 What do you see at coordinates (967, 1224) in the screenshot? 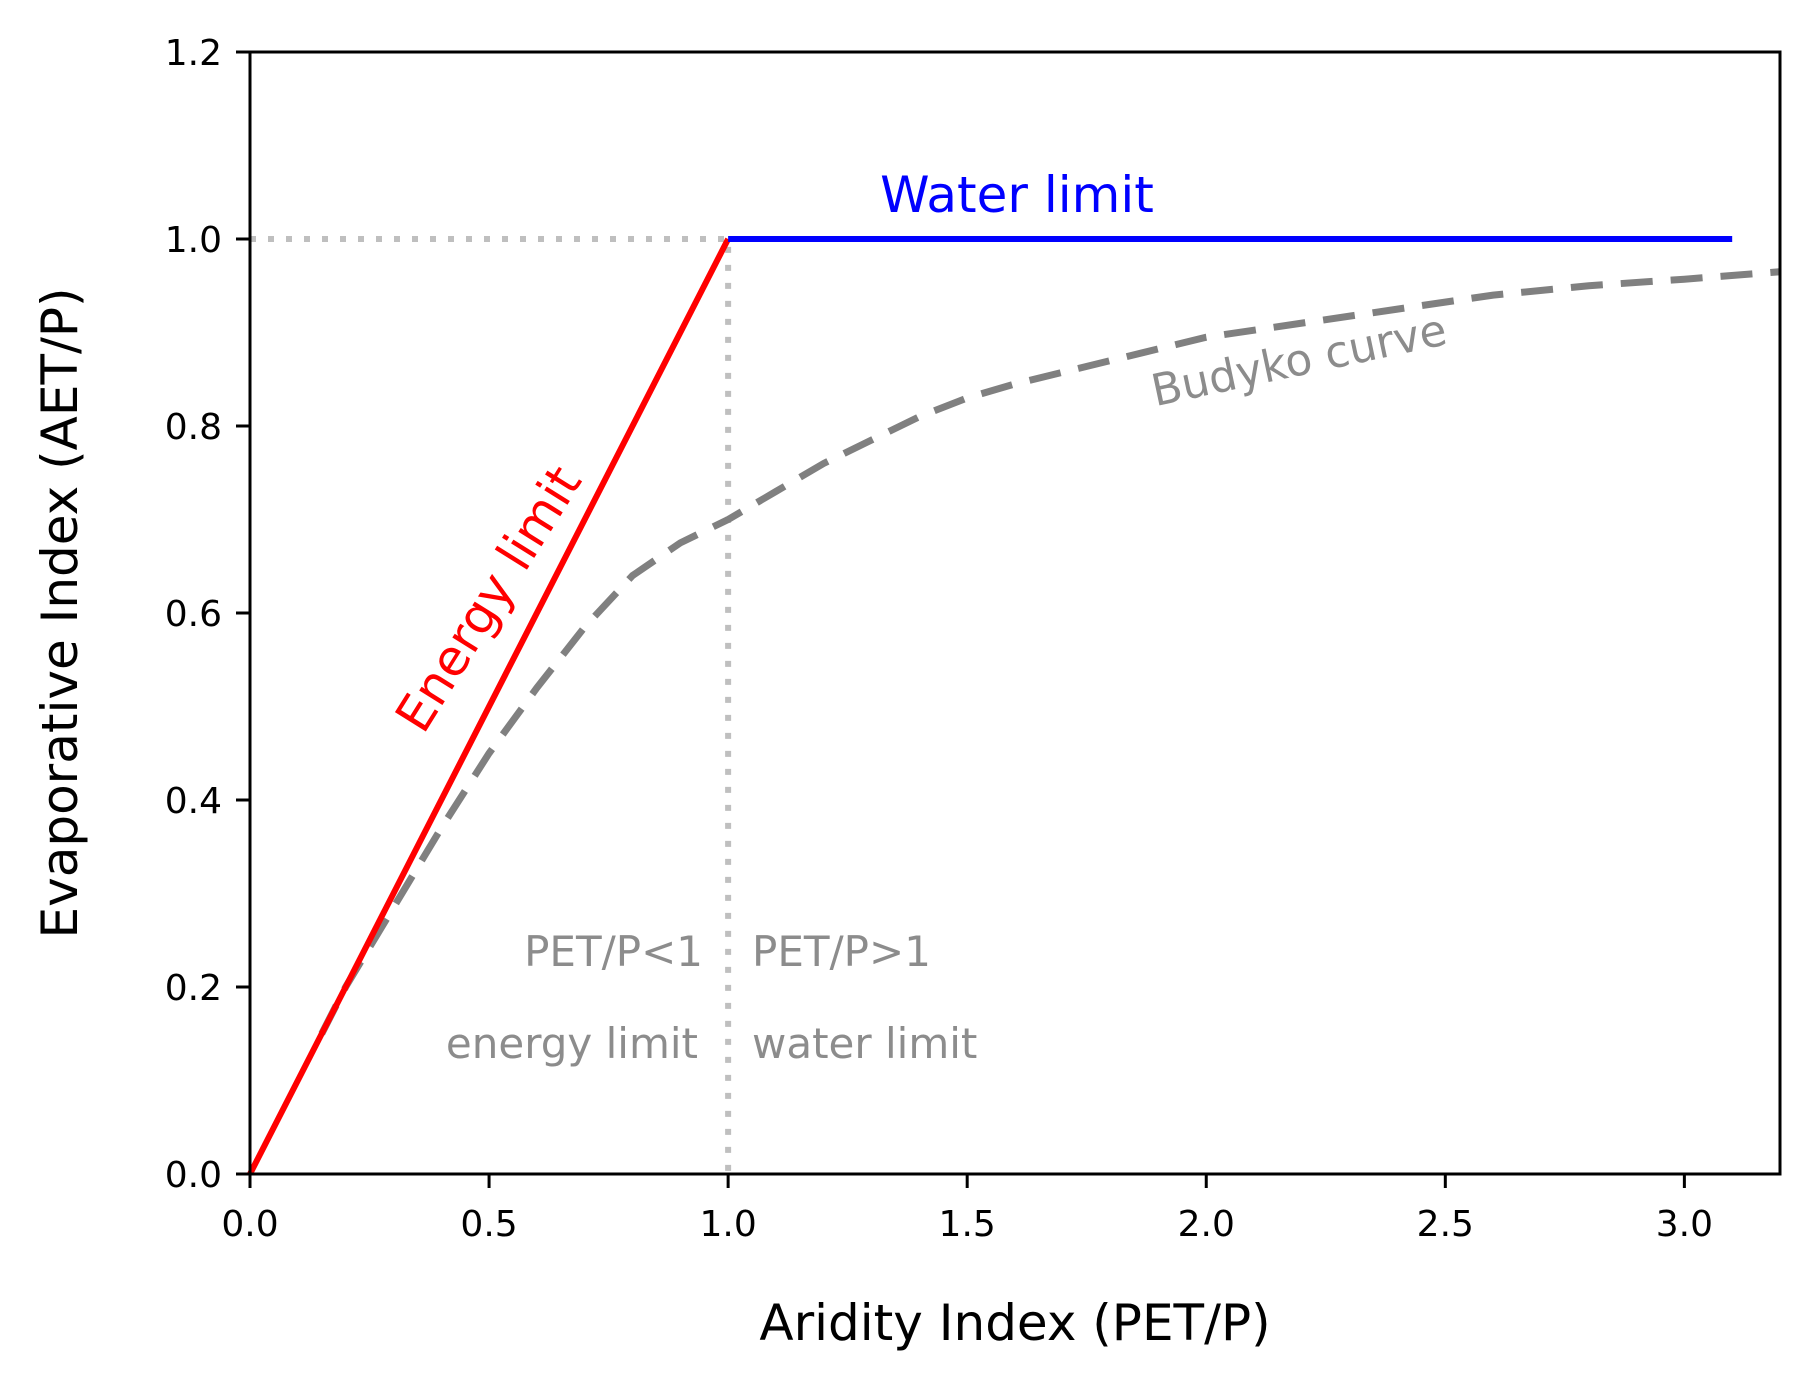
I see `x-tick-label: 1.5` at bounding box center [967, 1224].